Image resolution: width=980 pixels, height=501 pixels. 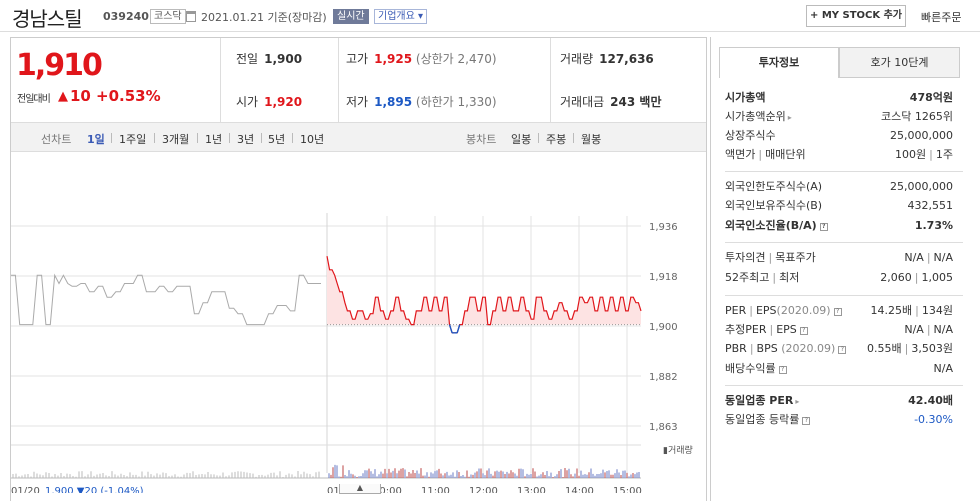 What do you see at coordinates (96, 139) in the screenshot?
I see `period-tab-1d: 1일` at bounding box center [96, 139].